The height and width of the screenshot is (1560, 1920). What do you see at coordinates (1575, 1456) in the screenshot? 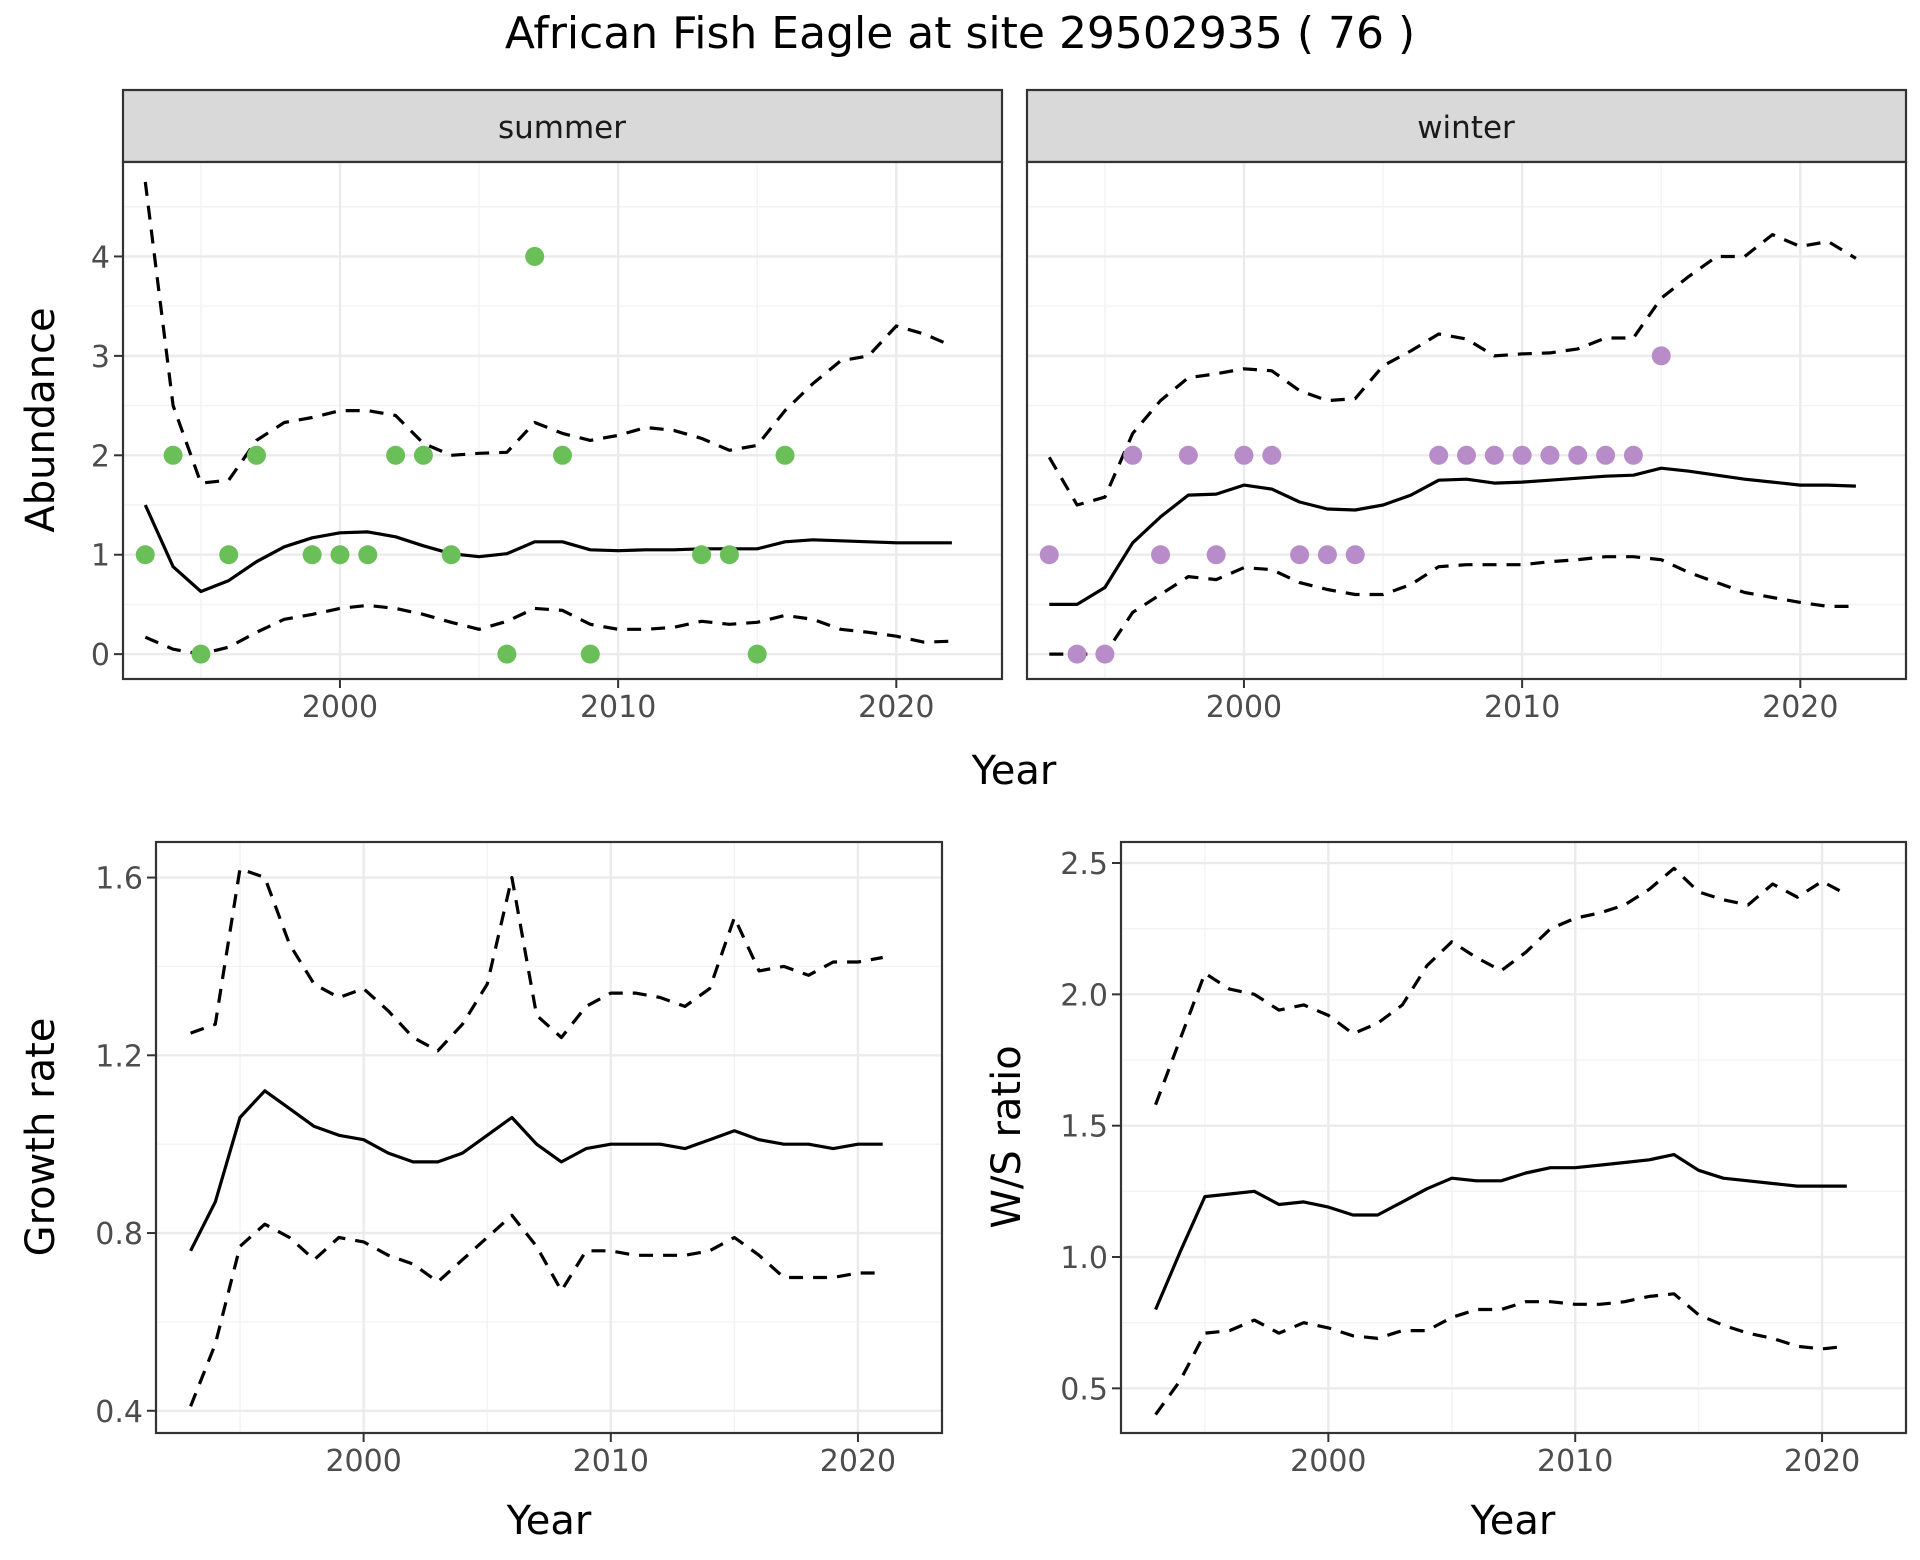
I see `ws-ratio-x-axis: 2000 2010 2020` at bounding box center [1575, 1456].